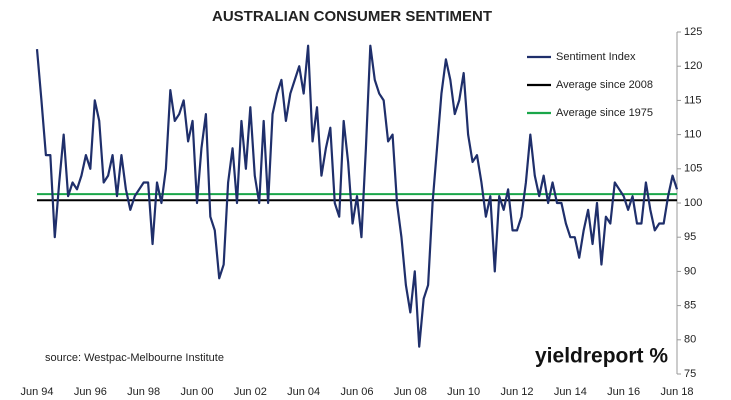 Image resolution: width=731 pixels, height=400 pixels. Describe the element at coordinates (143, 392) in the screenshot. I see `x-tick-label: Jun 98` at that location.